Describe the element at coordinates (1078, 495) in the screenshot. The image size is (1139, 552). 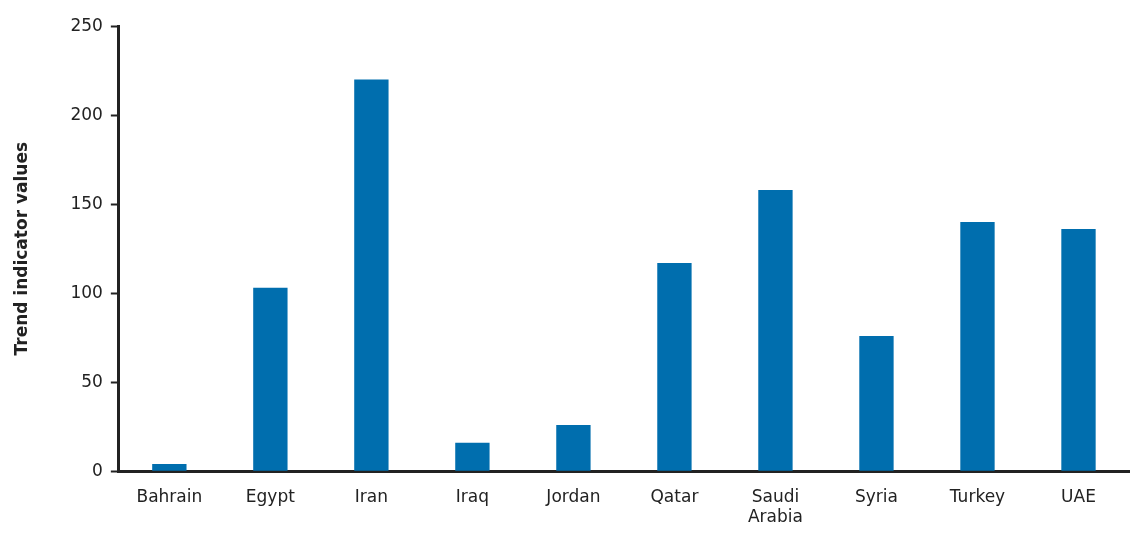
I see `x-tick-label: UAE` at that location.